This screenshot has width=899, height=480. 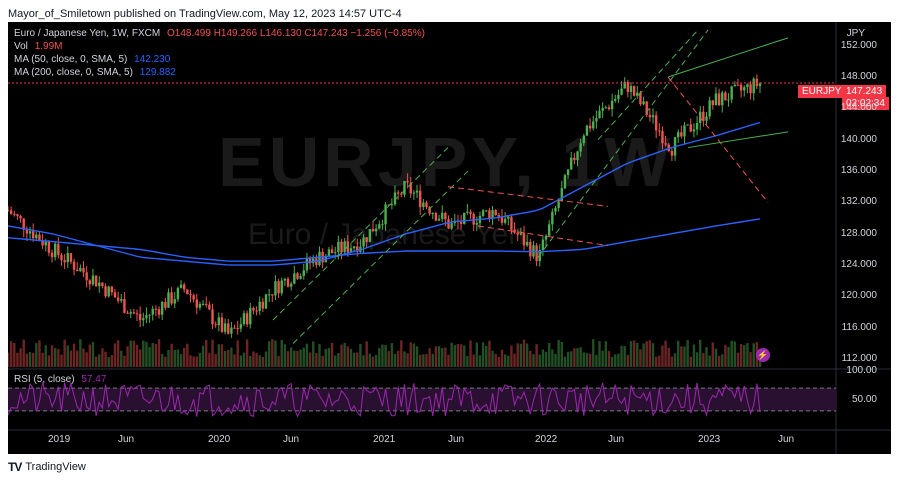 What do you see at coordinates (623, 143) in the screenshot?
I see `channel-line` at bounding box center [623, 143].